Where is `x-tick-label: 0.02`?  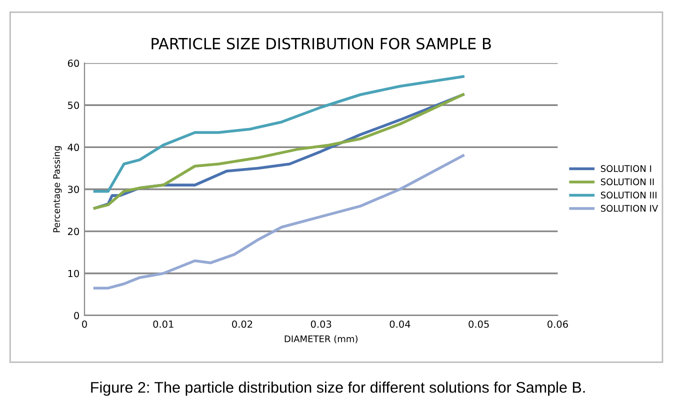 x-tick-label: 0.02 is located at coordinates (242, 324).